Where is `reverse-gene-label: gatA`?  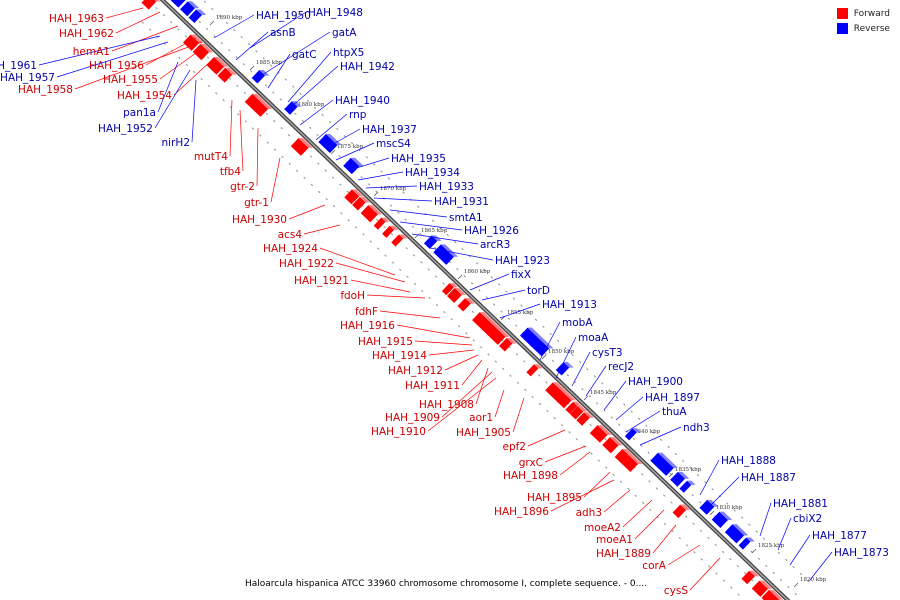
reverse-gene-label: gatA is located at coordinates (344, 33).